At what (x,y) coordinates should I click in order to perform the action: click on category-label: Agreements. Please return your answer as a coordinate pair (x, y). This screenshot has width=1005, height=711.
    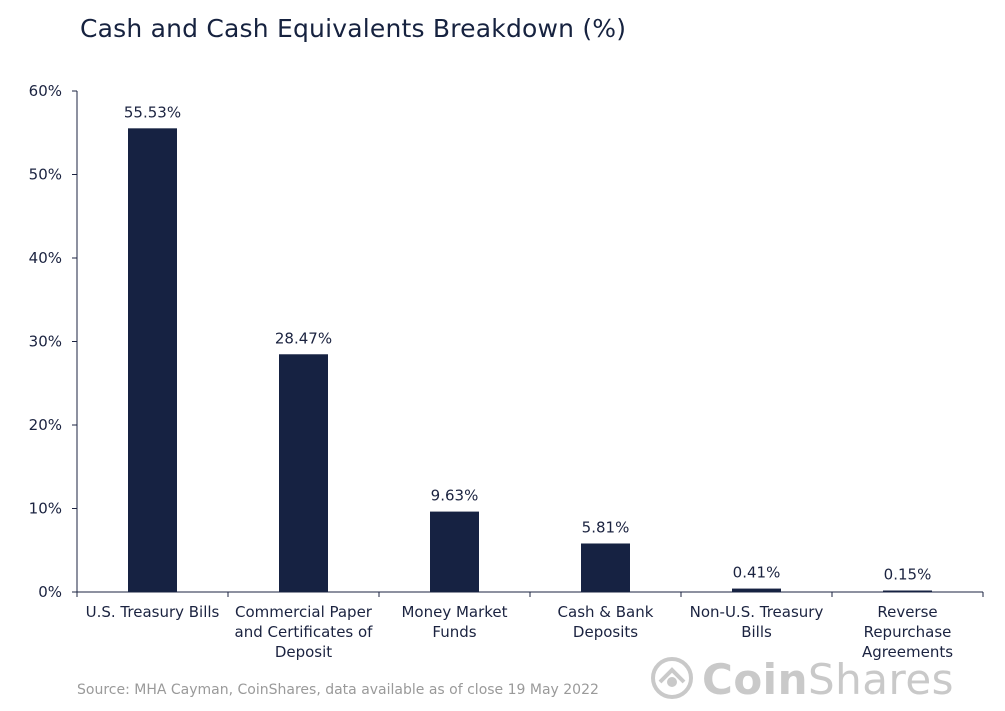
    Looking at the image, I should click on (907, 652).